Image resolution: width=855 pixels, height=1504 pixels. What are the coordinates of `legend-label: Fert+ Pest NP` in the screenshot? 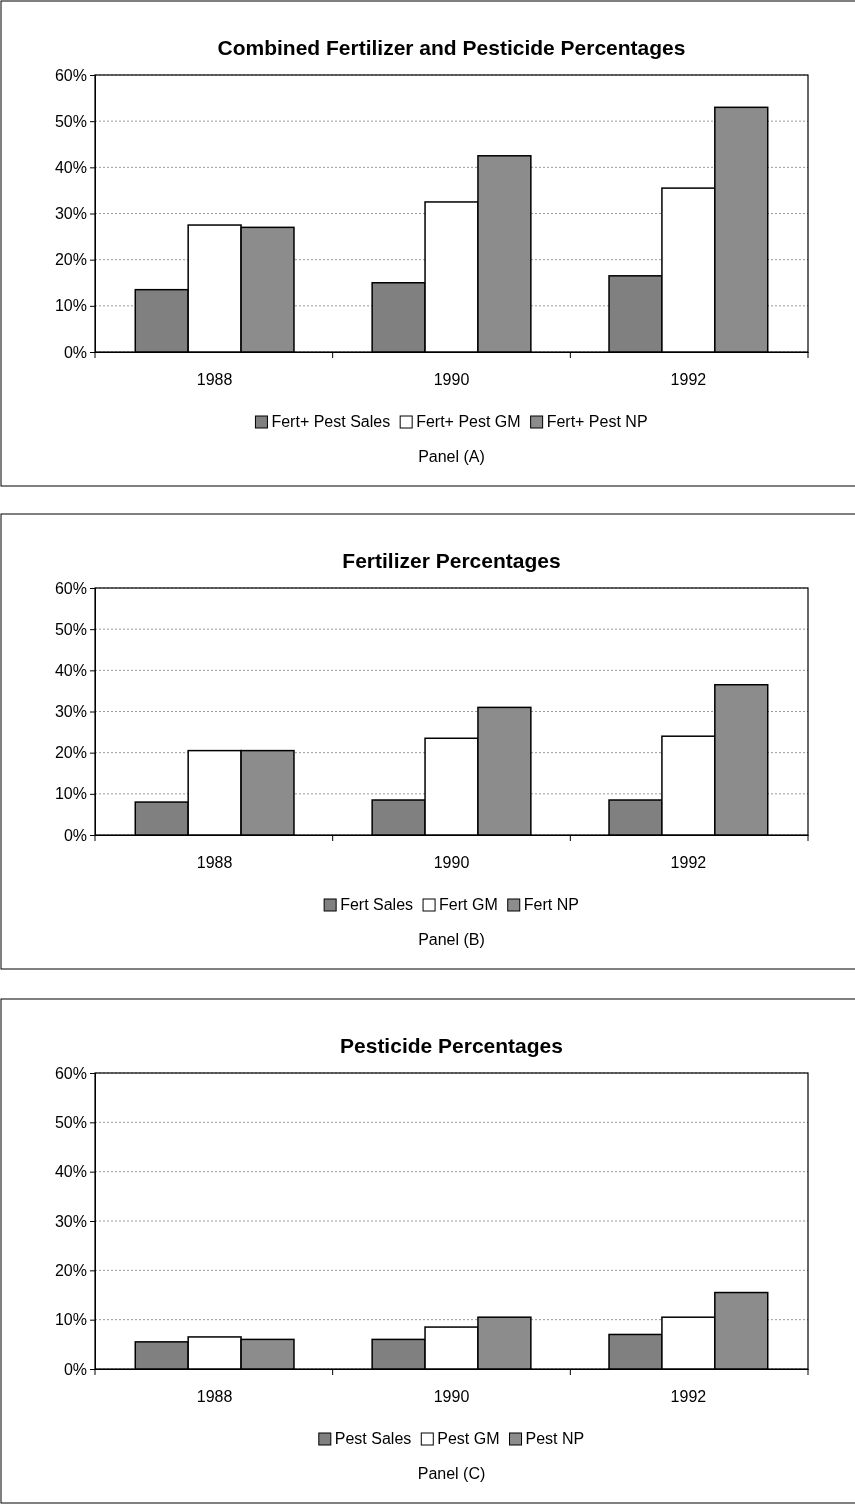 It's located at (597, 421).